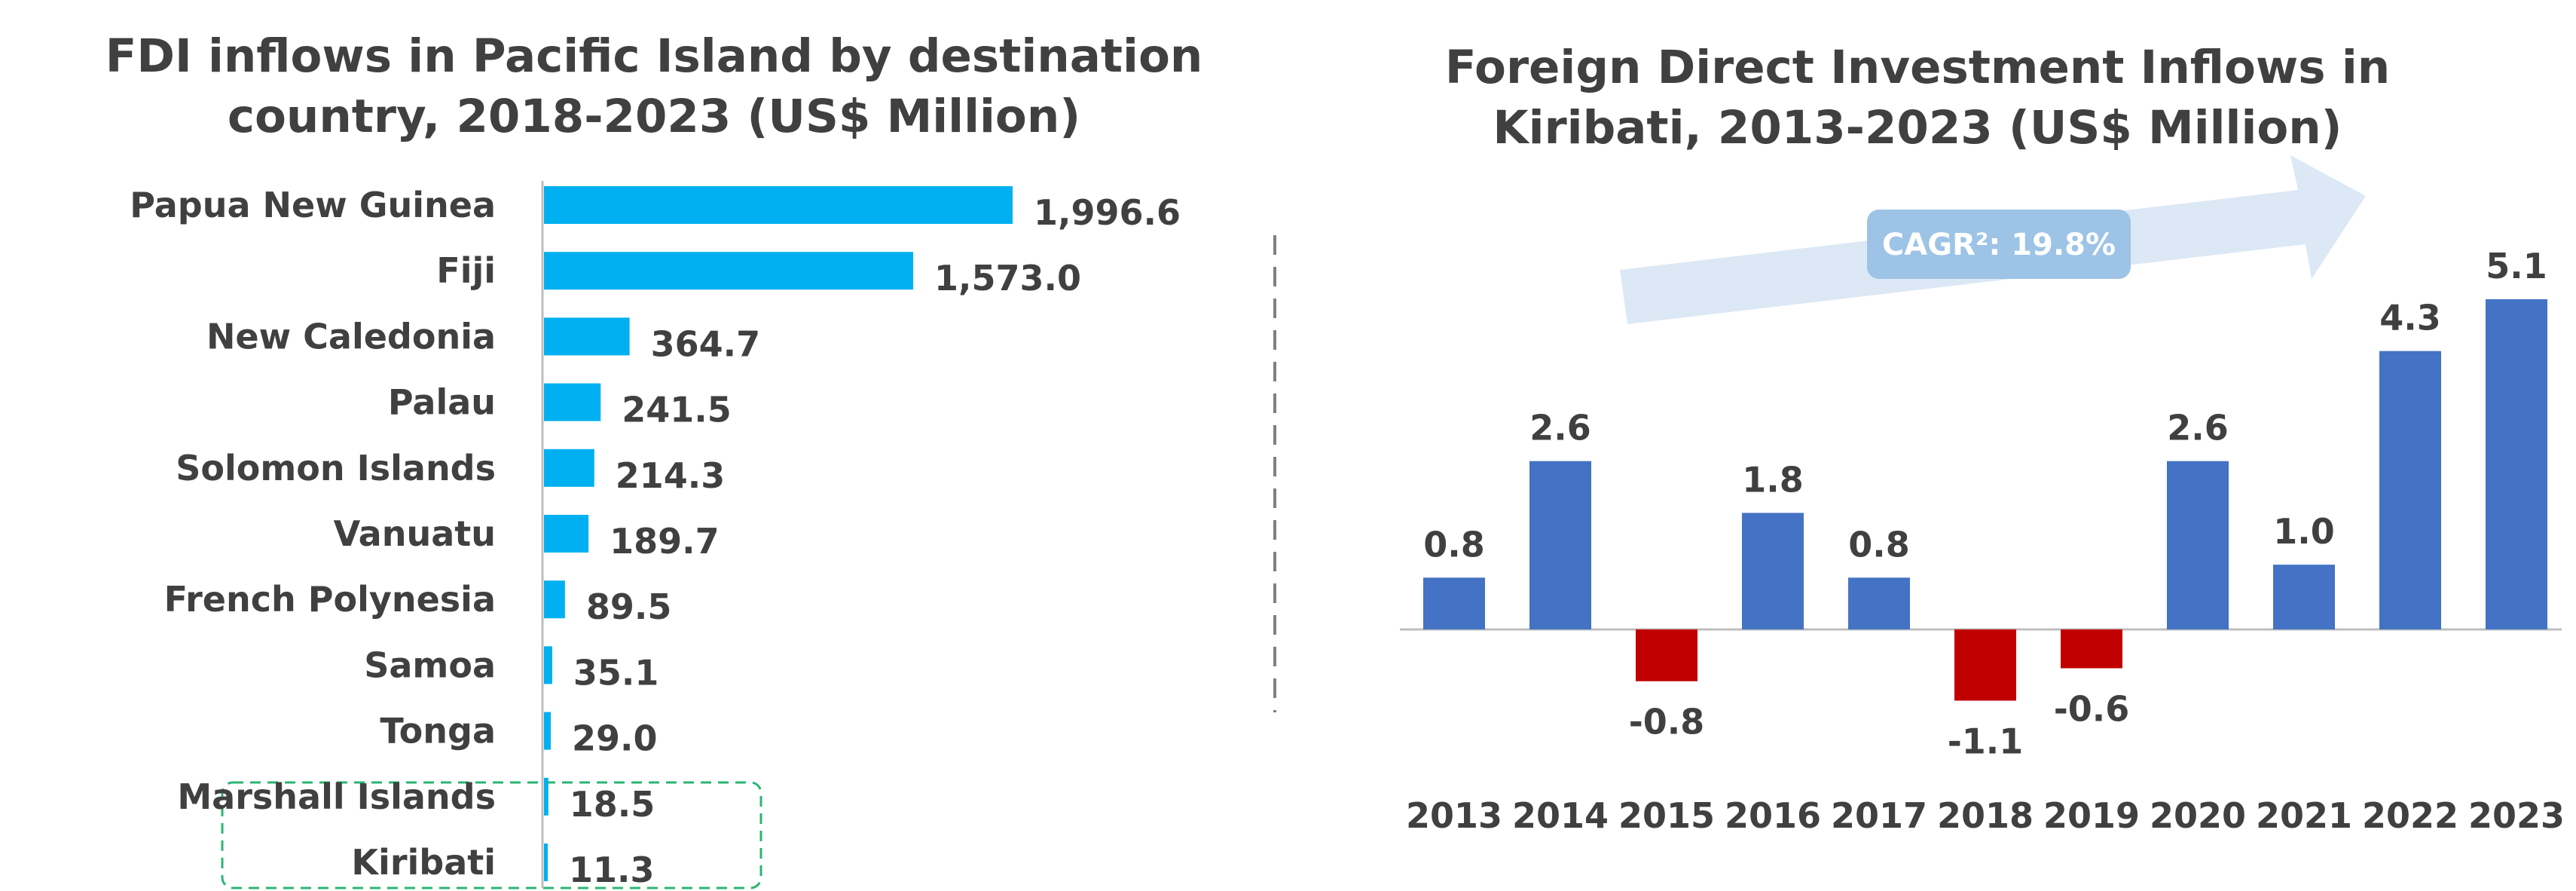 The height and width of the screenshot is (891, 2576). I want to click on value-label: 1,996.6, so click(1107, 212).